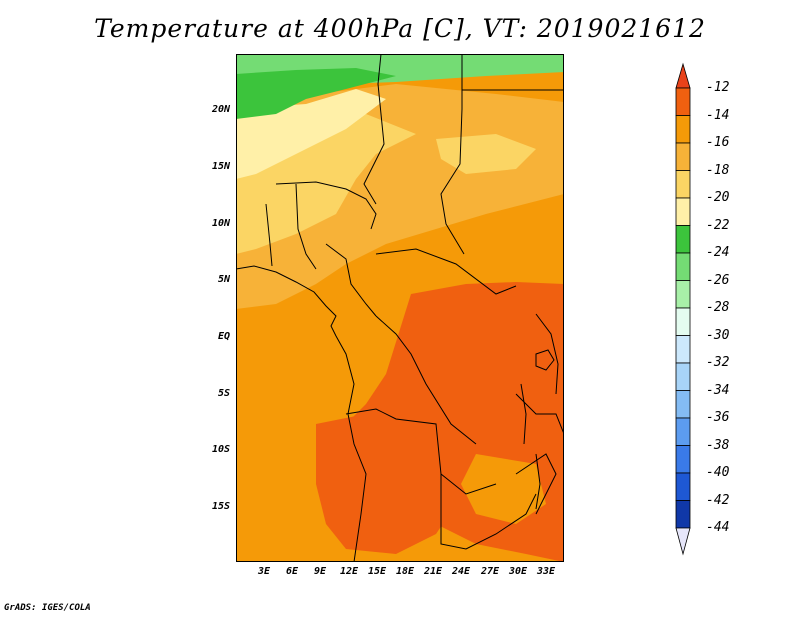 The height and width of the screenshot is (618, 800). What do you see at coordinates (326, 205) in the screenshot?
I see `border-niger-nigeria` at bounding box center [326, 205].